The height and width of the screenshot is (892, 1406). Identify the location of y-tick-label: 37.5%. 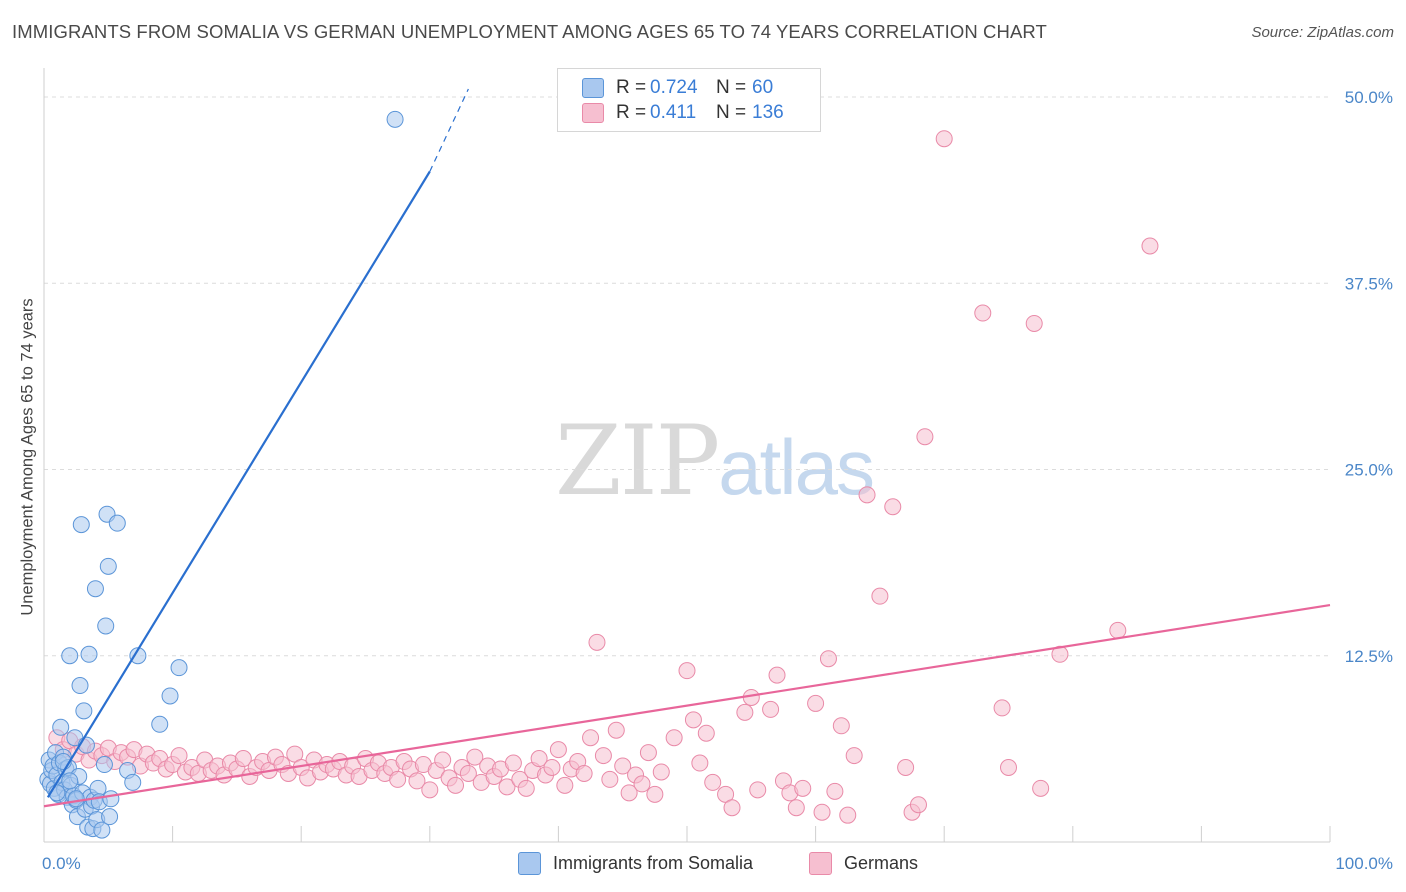
(1369, 283).